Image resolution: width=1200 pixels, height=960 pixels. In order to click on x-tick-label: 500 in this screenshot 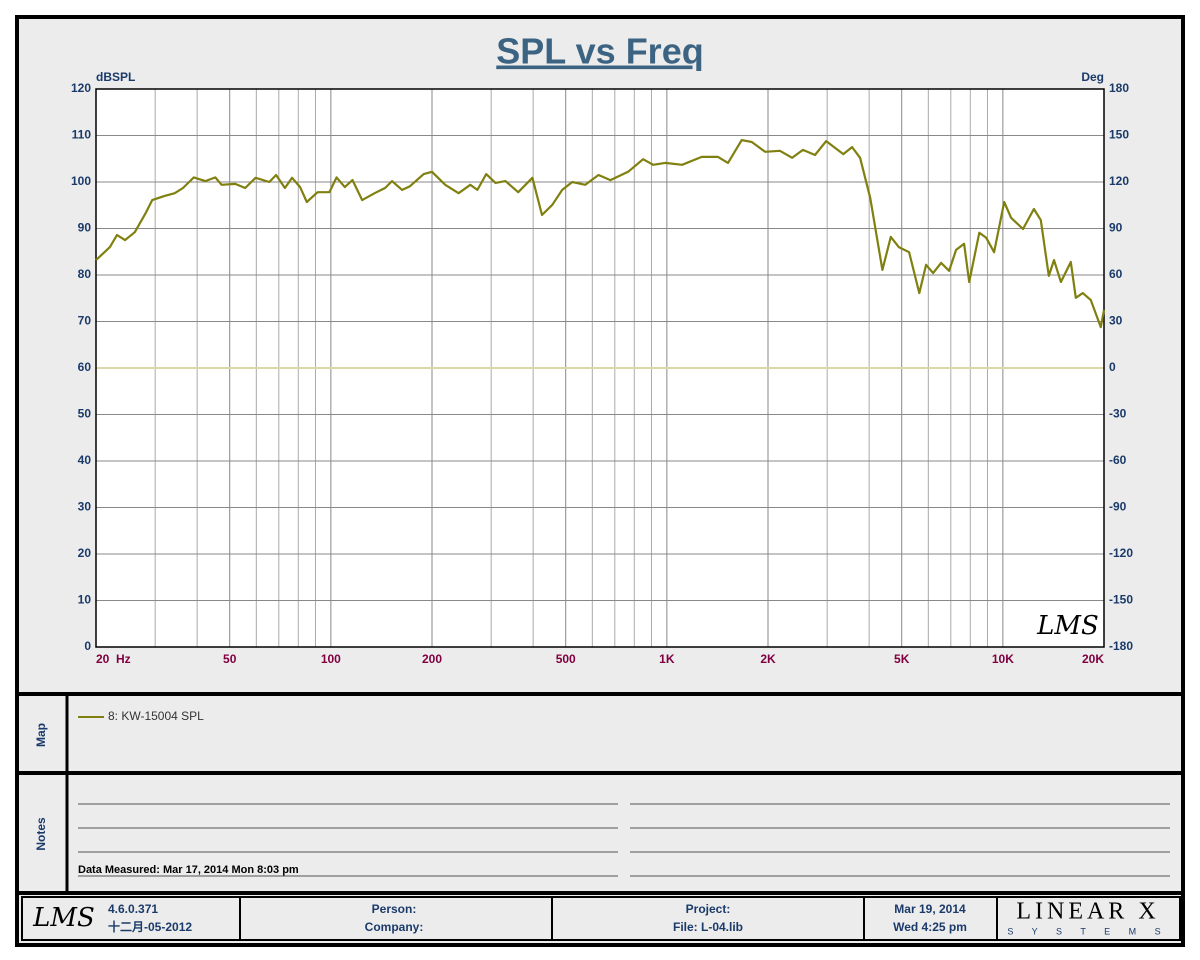, I will do `click(566, 659)`.